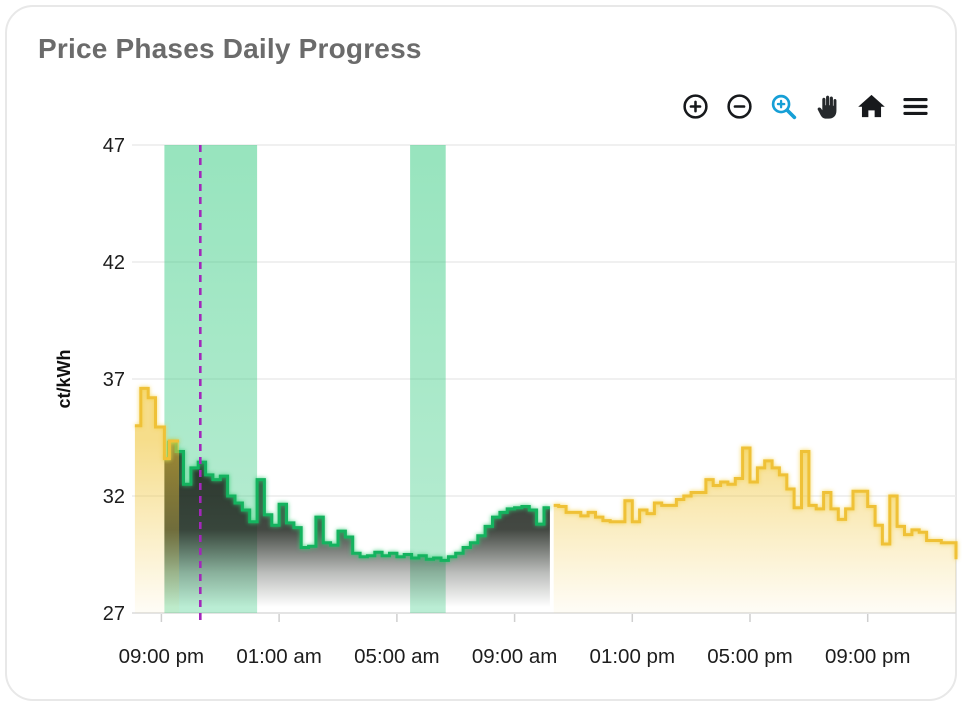 Image resolution: width=962 pixels, height=706 pixels. What do you see at coordinates (278, 656) in the screenshot?
I see `x-tick-label: 01:00 am` at bounding box center [278, 656].